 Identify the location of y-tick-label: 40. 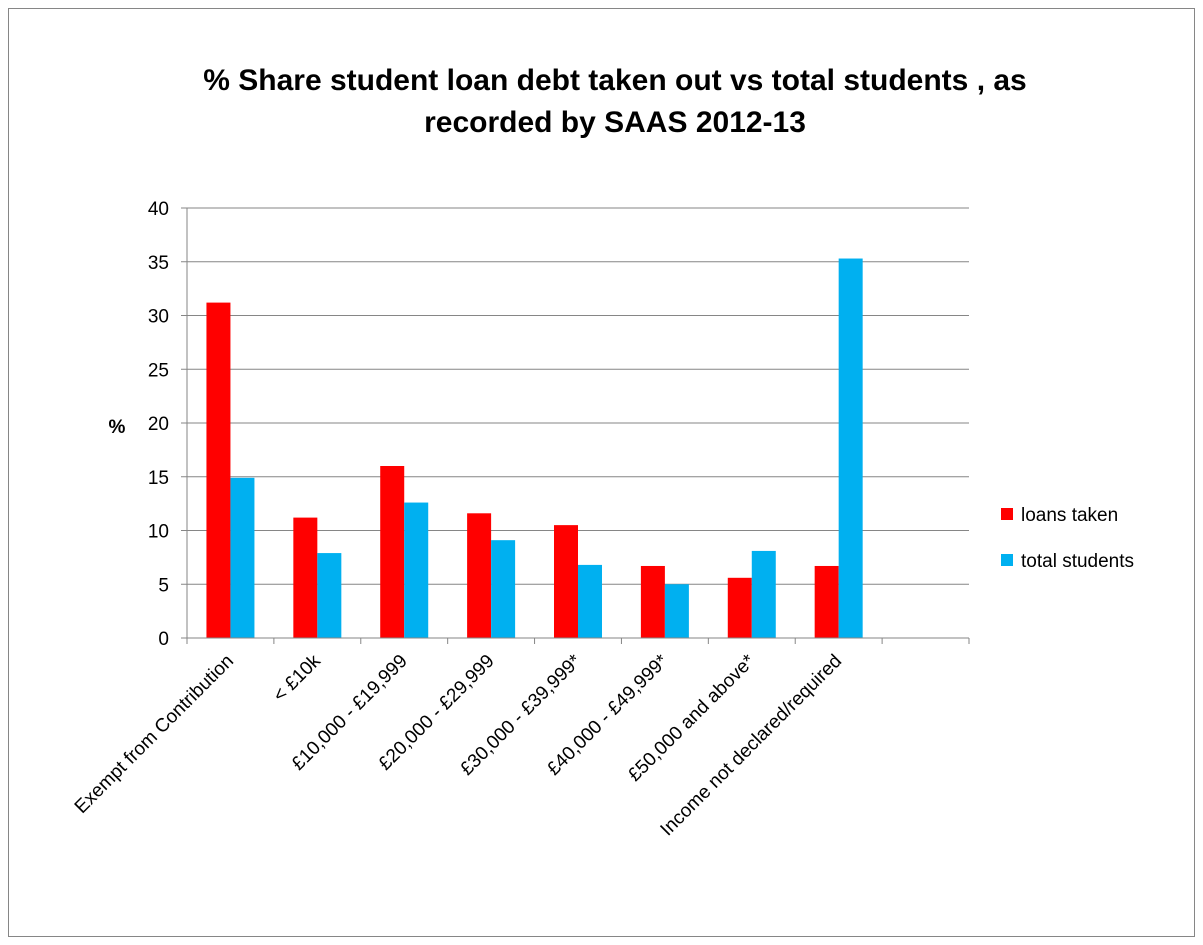
(158, 209).